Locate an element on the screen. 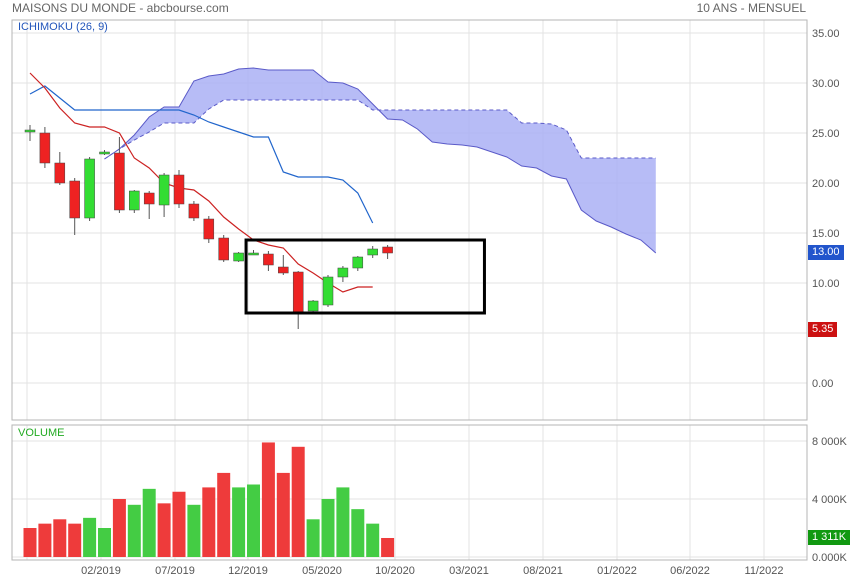  last-volume-tag: 1 311K is located at coordinates (829, 537).